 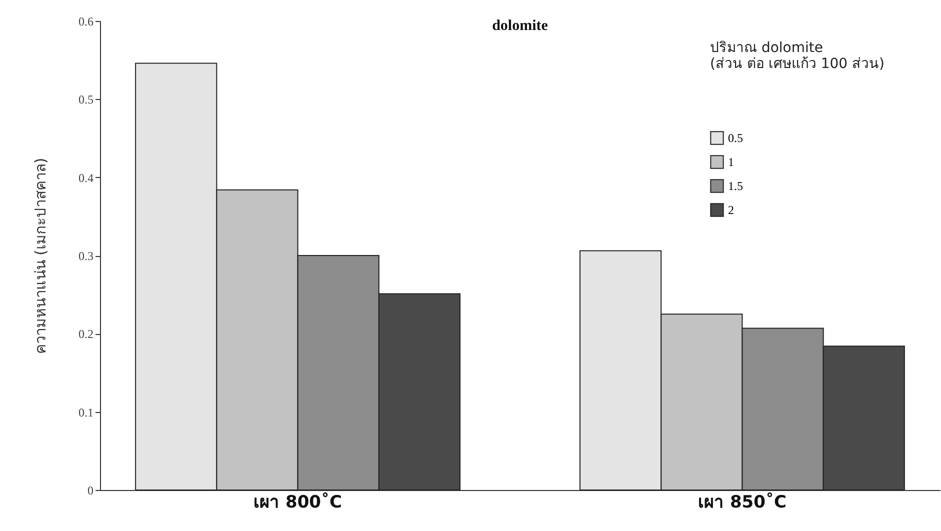 I want to click on legend-label: 0.5, so click(x=735, y=138).